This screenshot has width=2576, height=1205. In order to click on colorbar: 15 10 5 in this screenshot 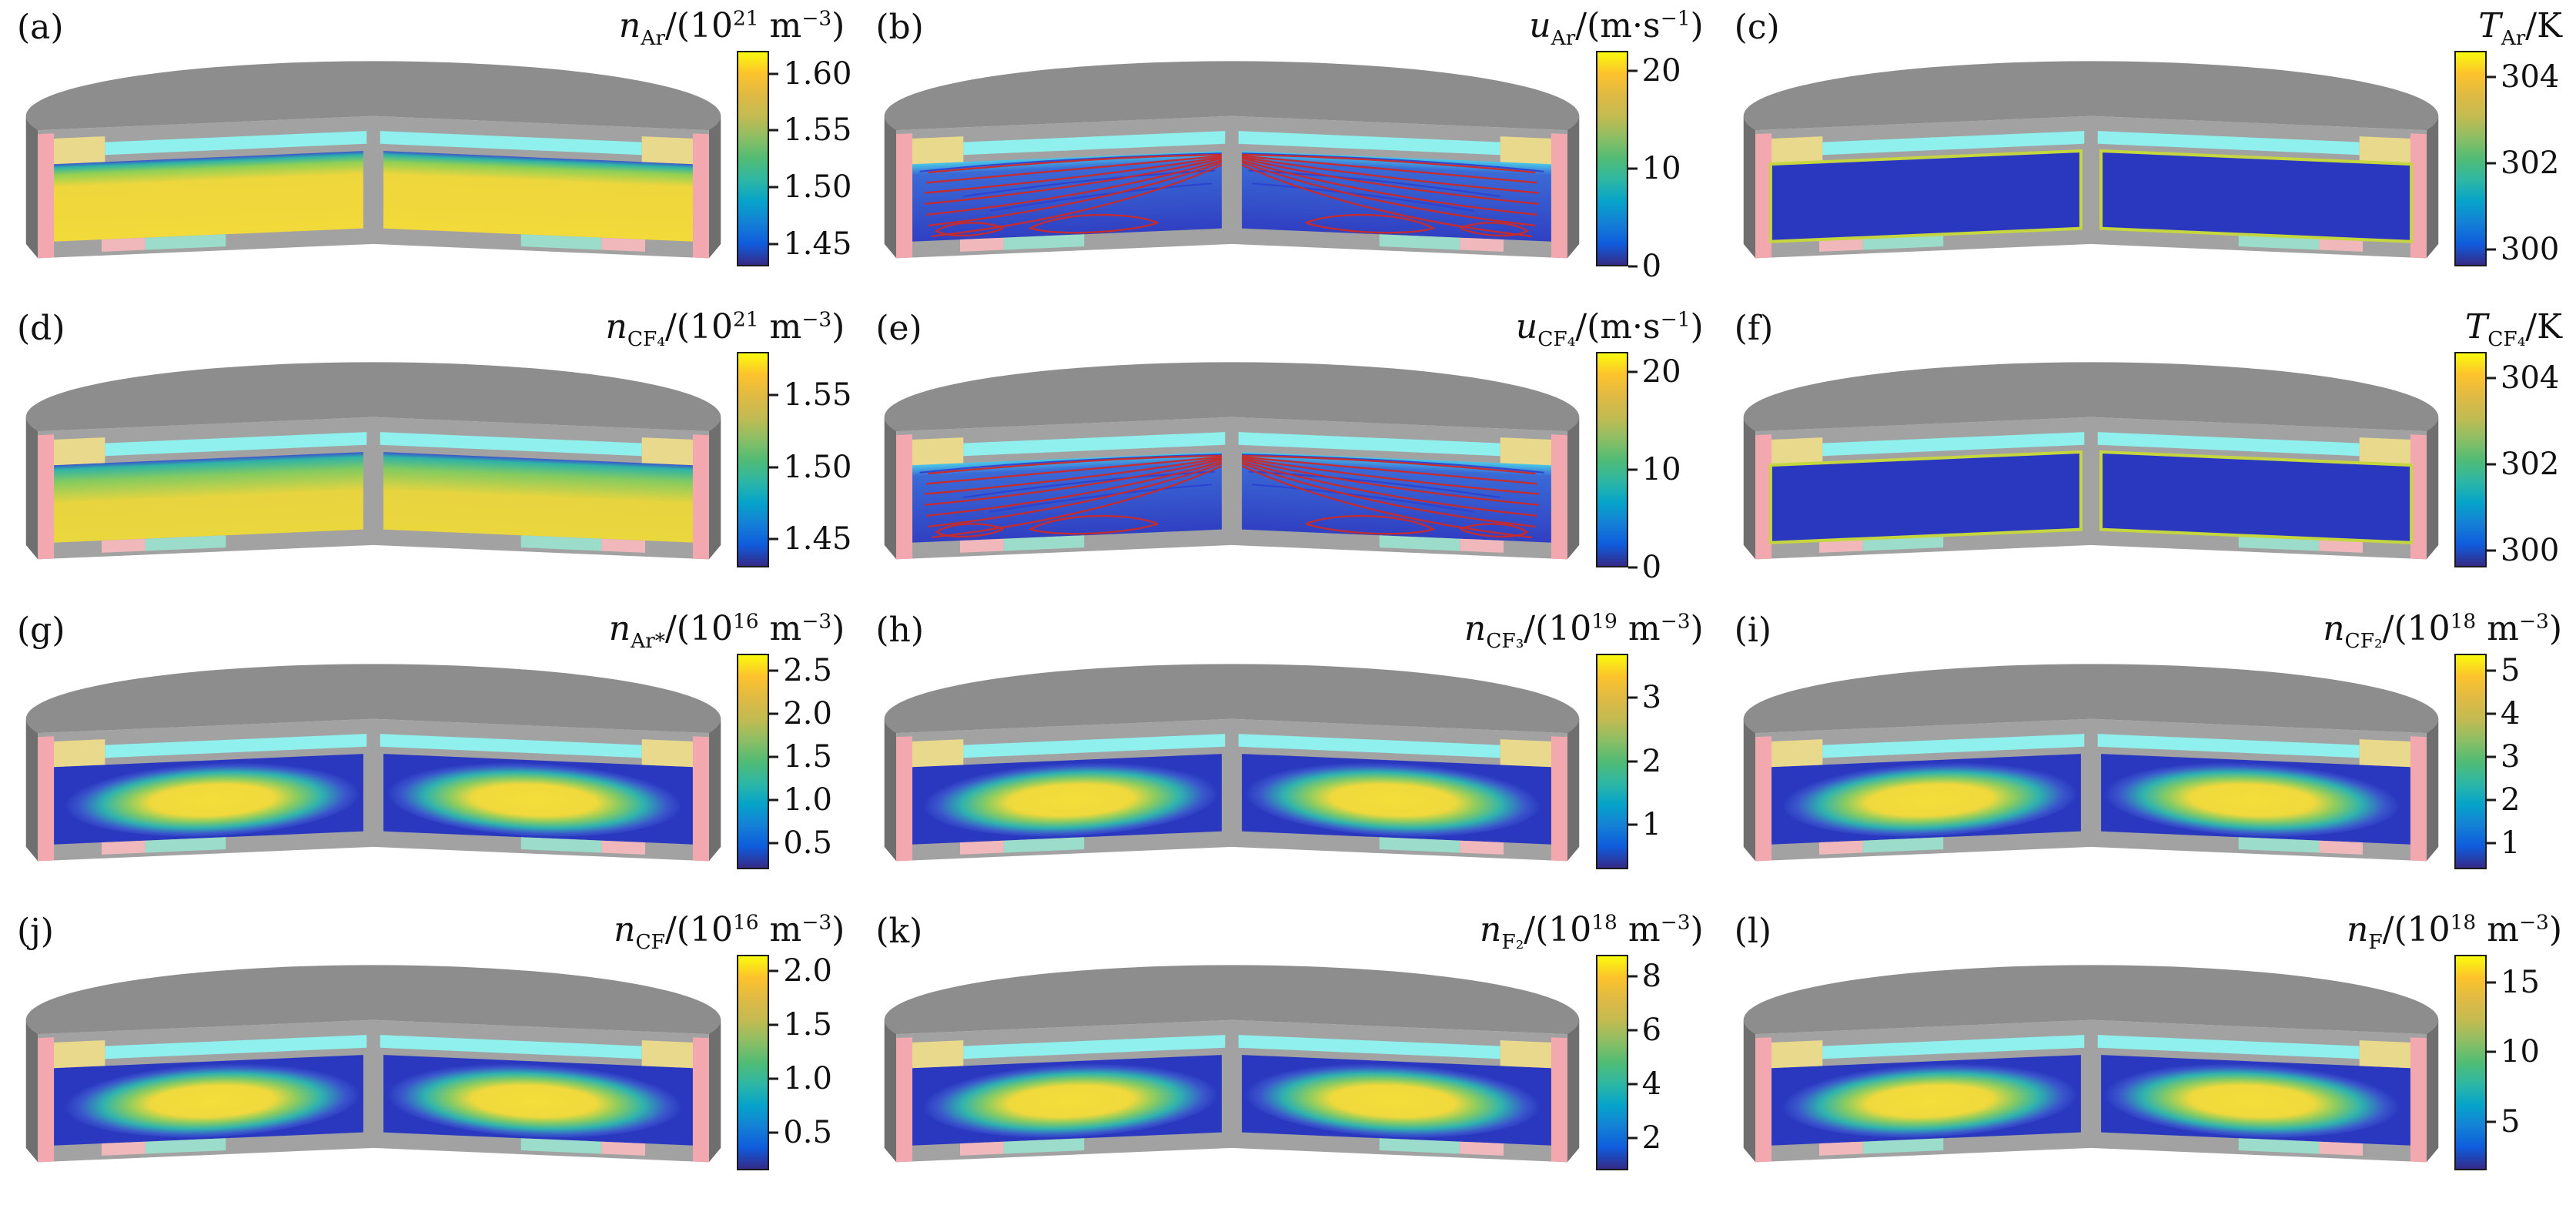, I will do `click(2512, 1070)`.